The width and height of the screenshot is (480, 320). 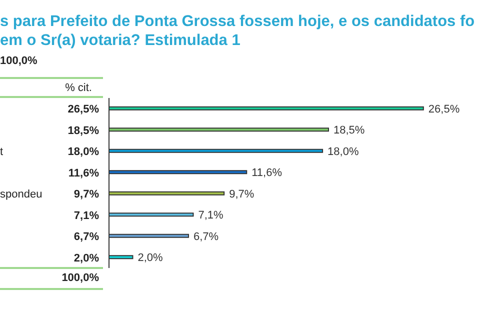 What do you see at coordinates (349, 130) in the screenshot?
I see `text: 18,5%` at bounding box center [349, 130].